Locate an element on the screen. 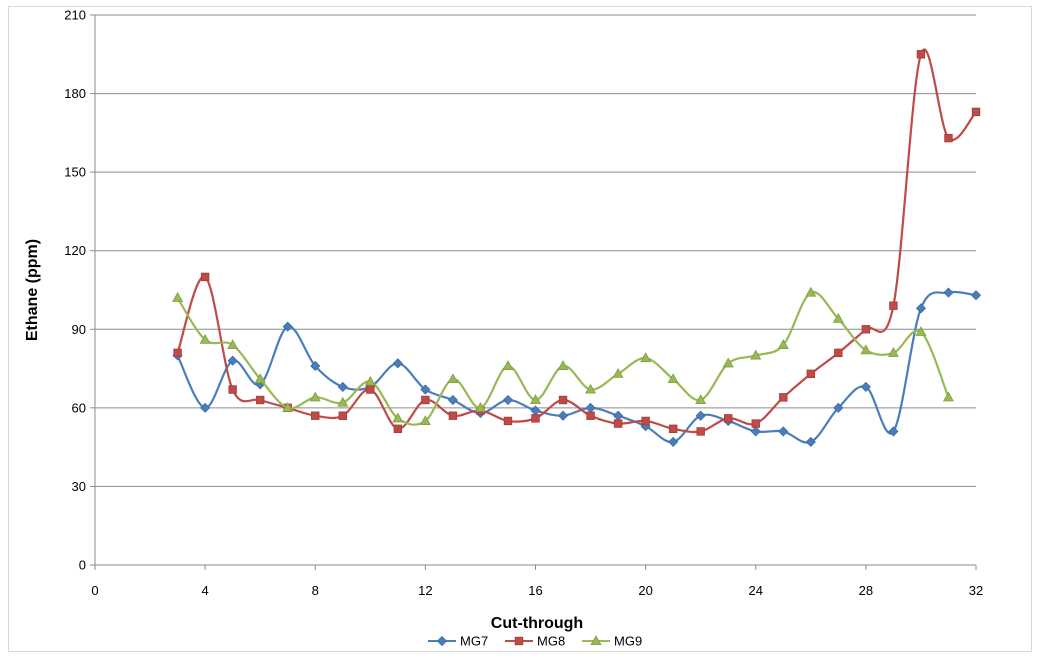  x-tick-label: 28 is located at coordinates (866, 590).